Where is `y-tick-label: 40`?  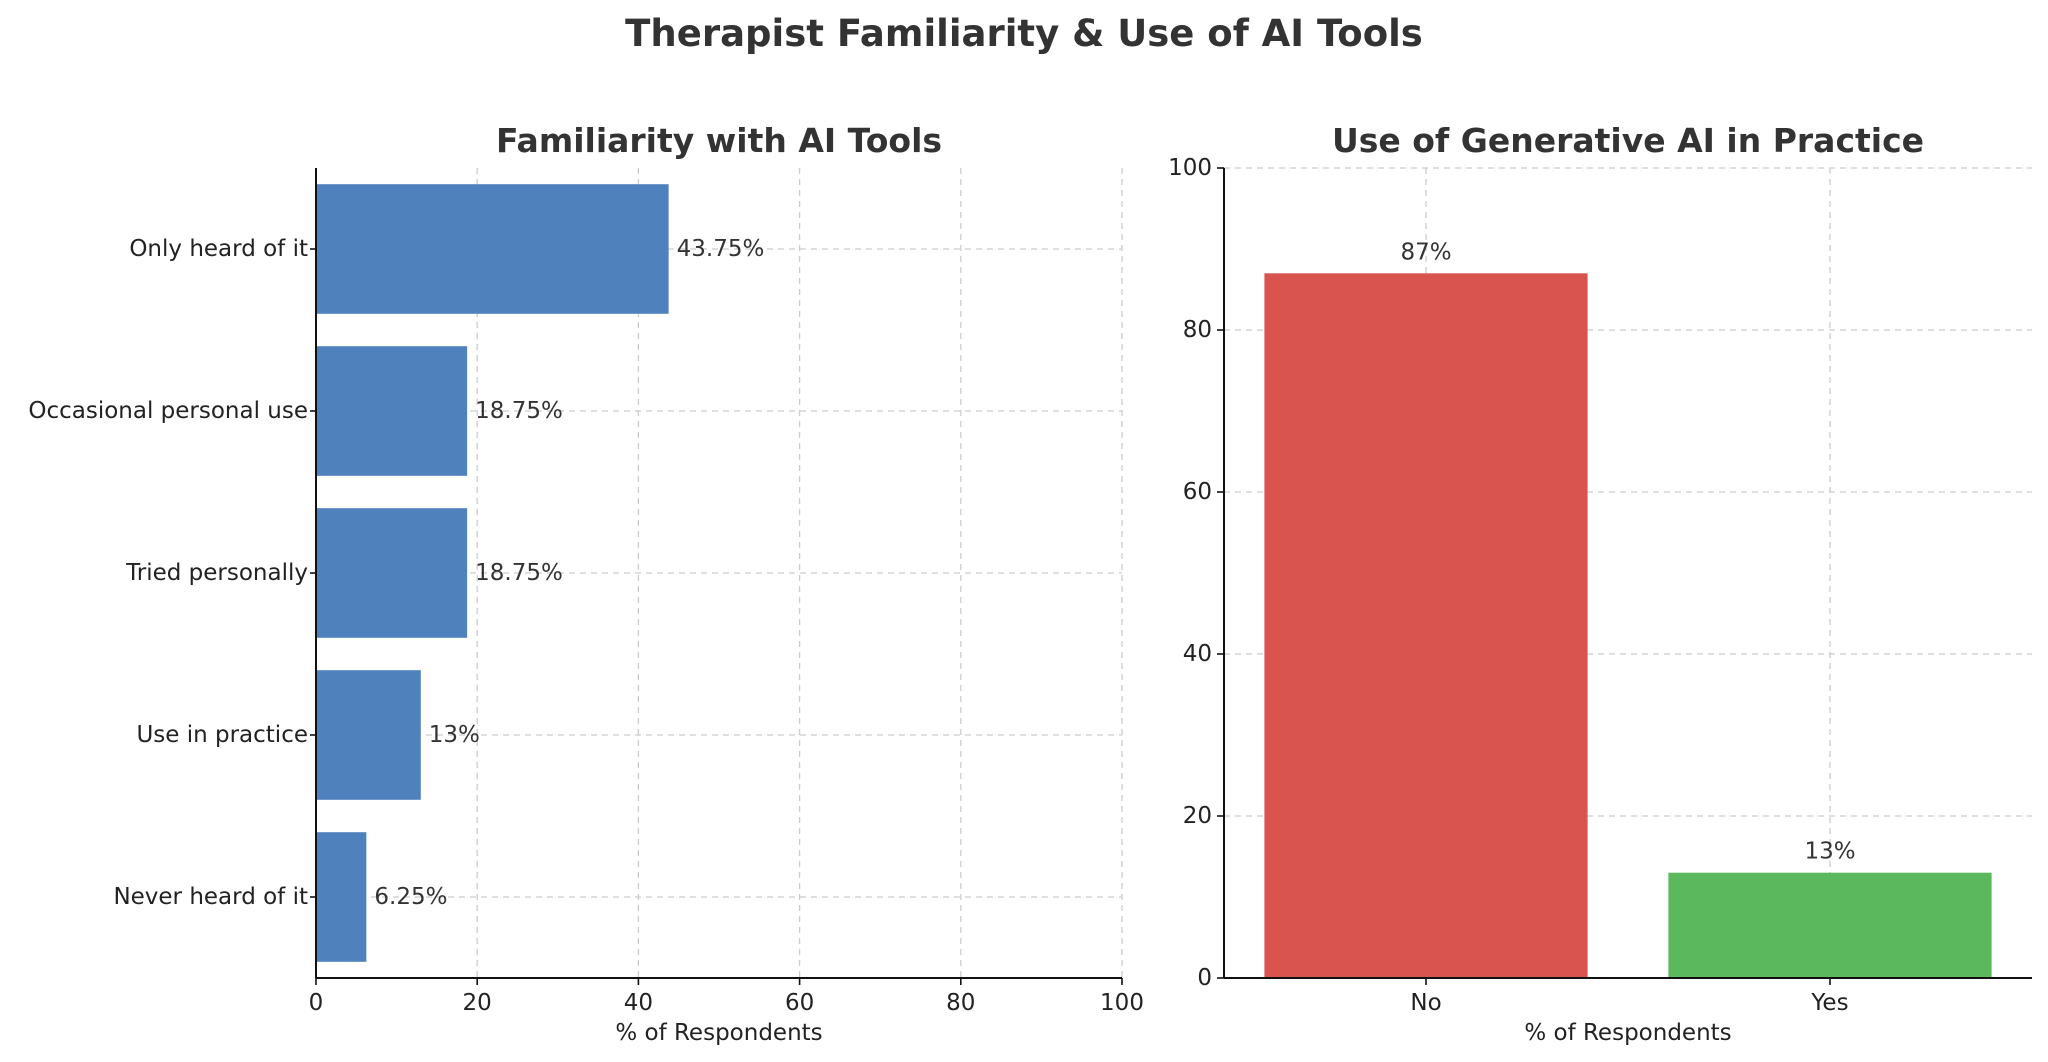 y-tick-label: 40 is located at coordinates (1197, 654).